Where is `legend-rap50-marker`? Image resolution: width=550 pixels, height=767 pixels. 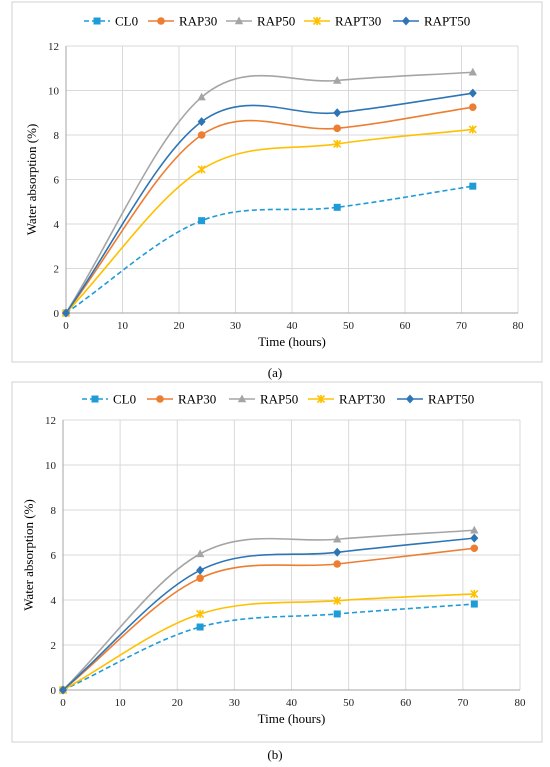
legend-rap50-marker is located at coordinates (239, 20).